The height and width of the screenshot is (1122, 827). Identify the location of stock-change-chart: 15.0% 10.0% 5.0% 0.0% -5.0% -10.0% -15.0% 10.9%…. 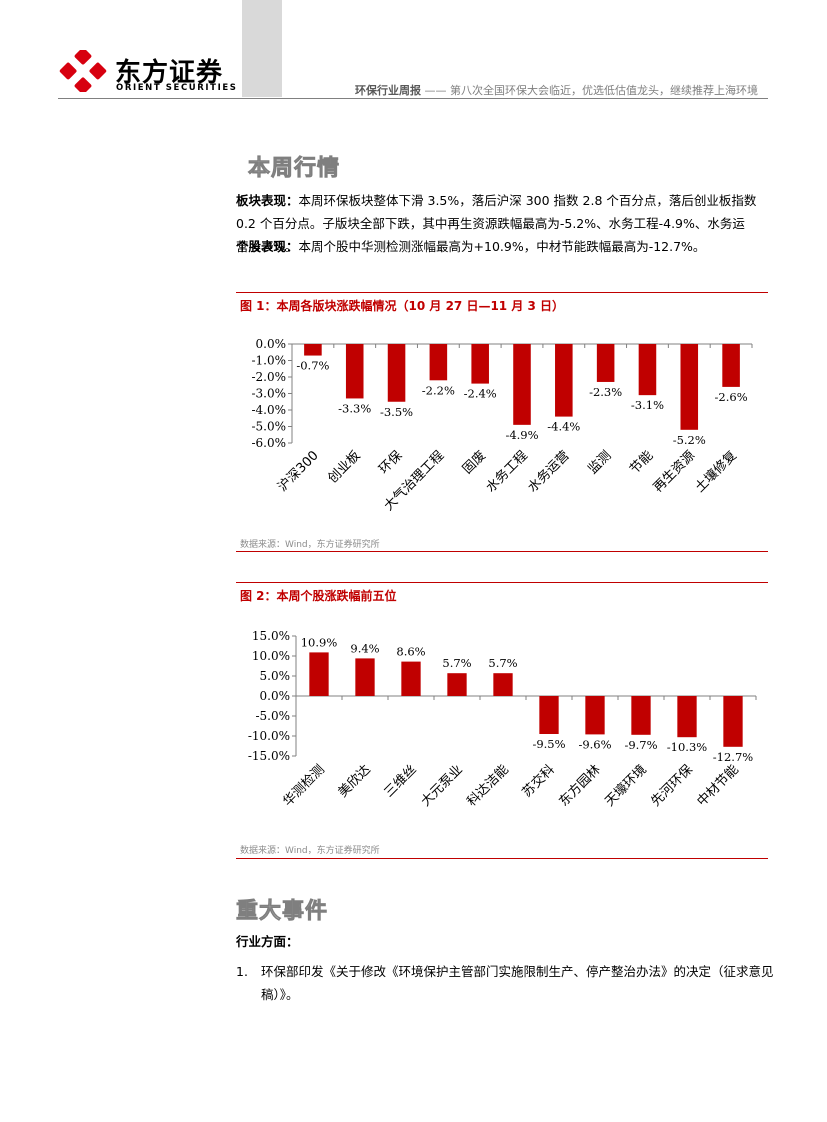
(502, 719).